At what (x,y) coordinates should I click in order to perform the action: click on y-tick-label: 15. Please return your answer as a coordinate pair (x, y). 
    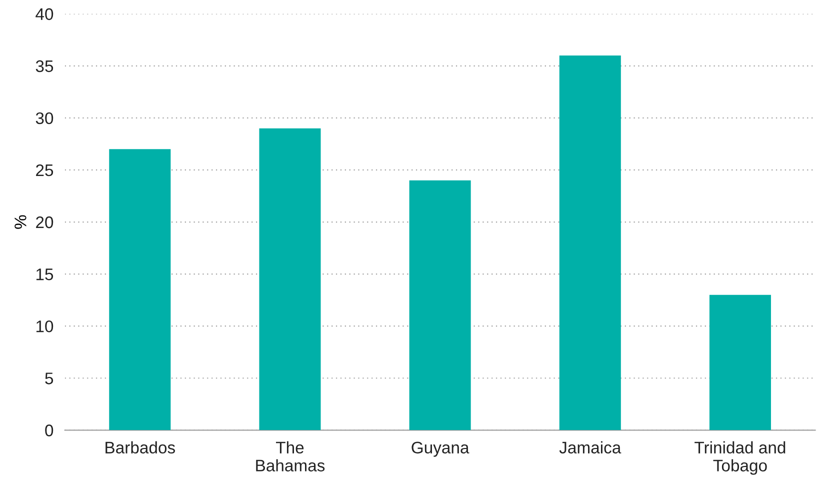
    Looking at the image, I should click on (45, 274).